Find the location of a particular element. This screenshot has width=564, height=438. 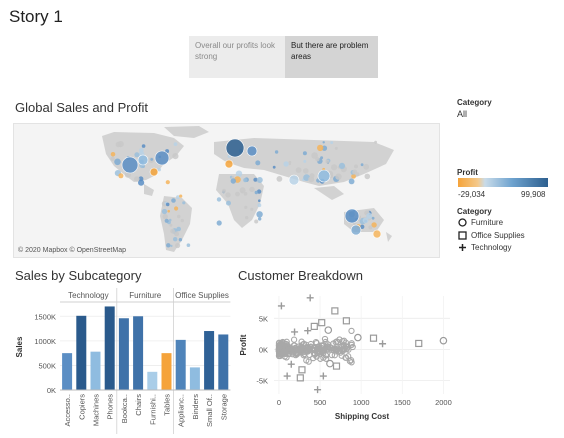

bar-y-tick-label: 1000K is located at coordinates (45, 341).